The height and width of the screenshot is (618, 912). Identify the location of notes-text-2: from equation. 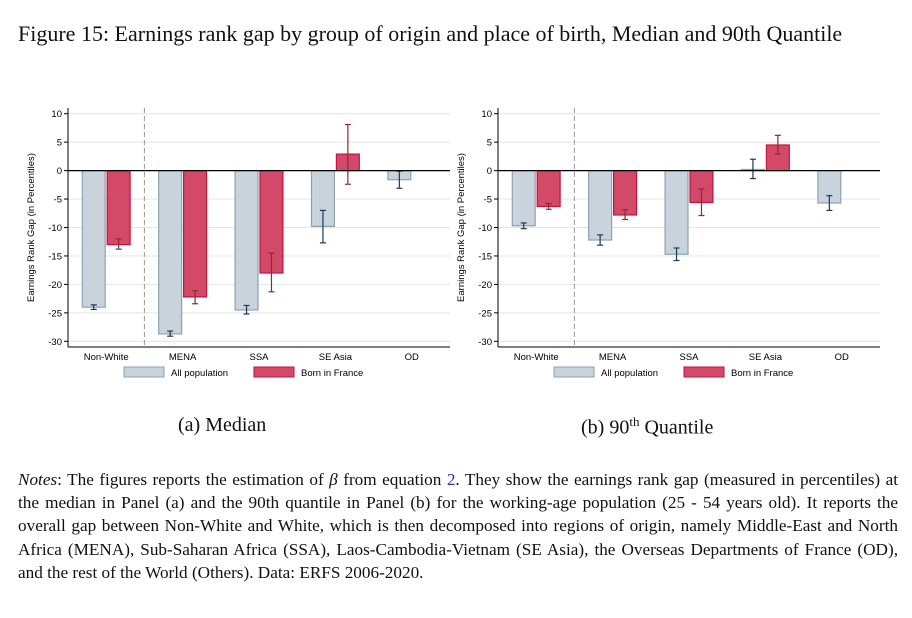
(392, 479).